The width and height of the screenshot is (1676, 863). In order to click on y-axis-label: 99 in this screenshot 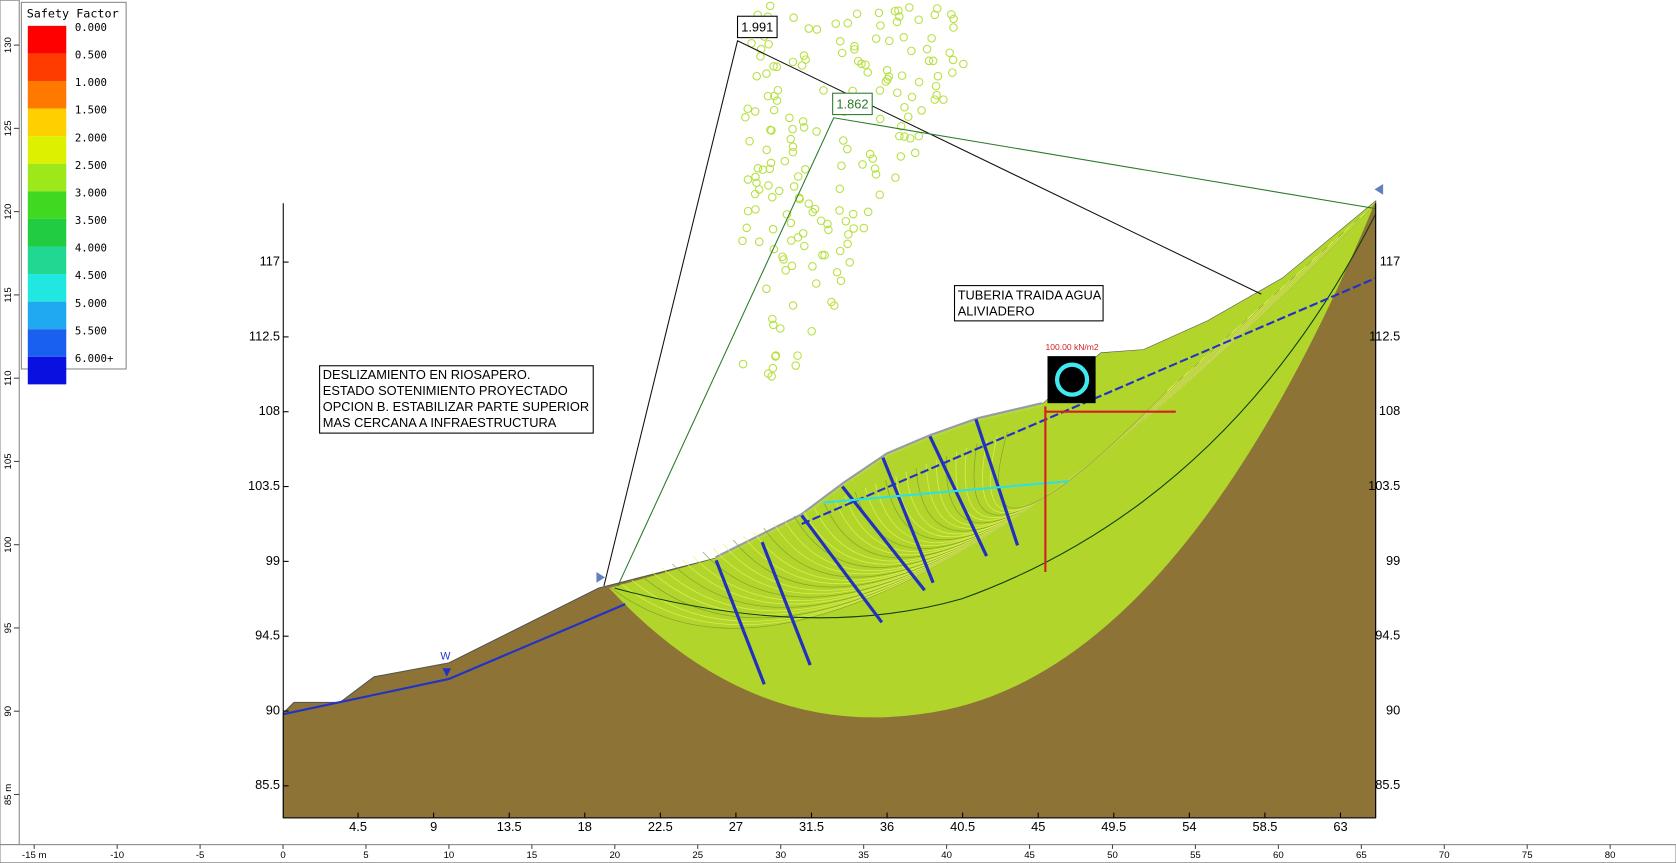, I will do `click(273, 560)`.